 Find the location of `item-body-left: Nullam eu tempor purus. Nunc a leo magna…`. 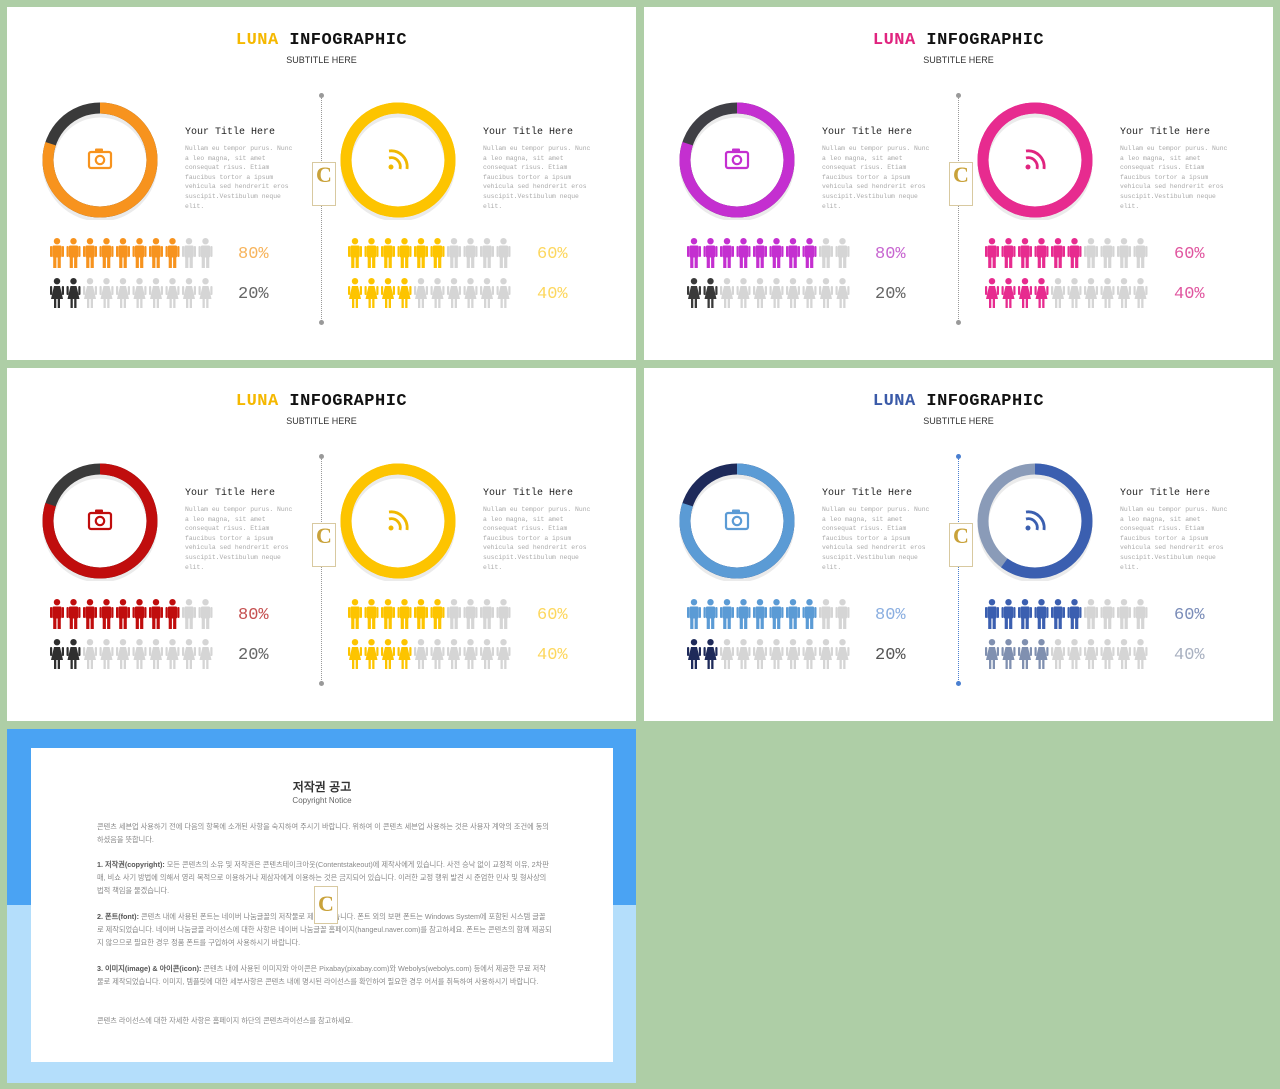

item-body-left: Nullam eu tempor purus. Nunc a leo magna… is located at coordinates (876, 177).